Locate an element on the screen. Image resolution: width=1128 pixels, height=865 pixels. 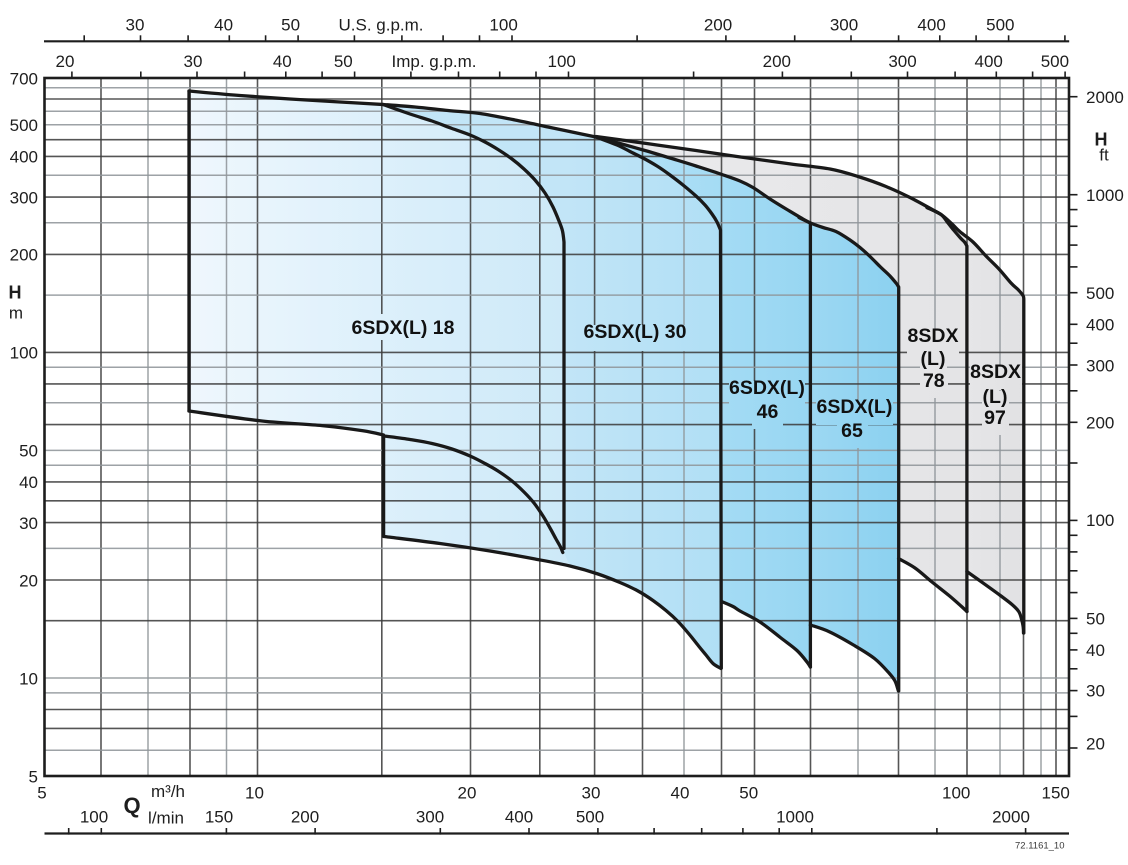
svg-text: 700 is located at coordinates (24, 78).